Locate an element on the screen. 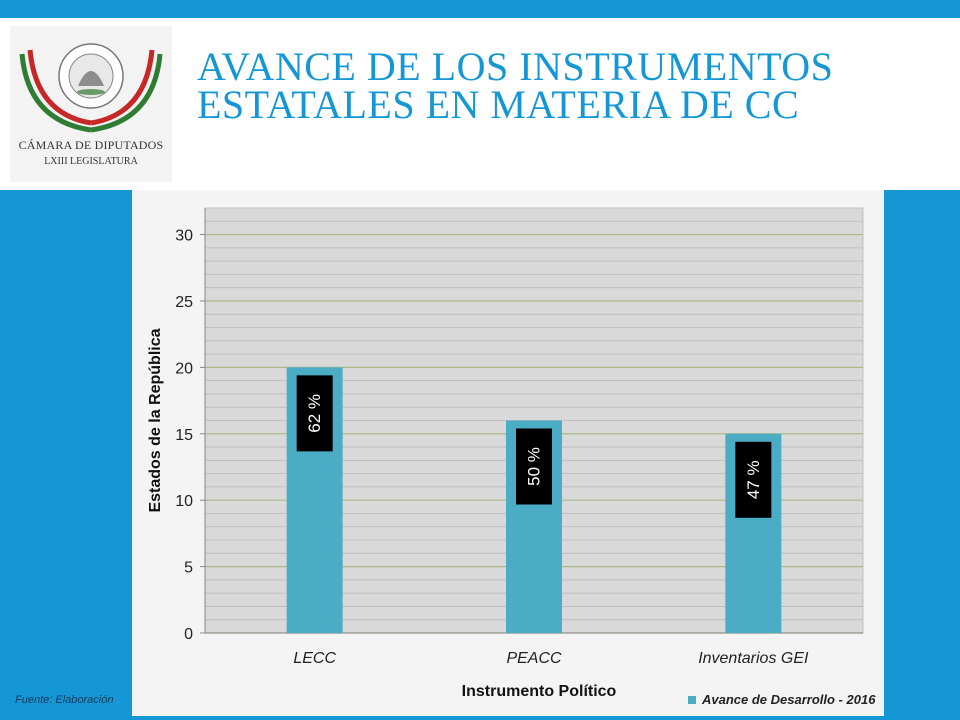  y-tick-label: 5 is located at coordinates (188, 568).